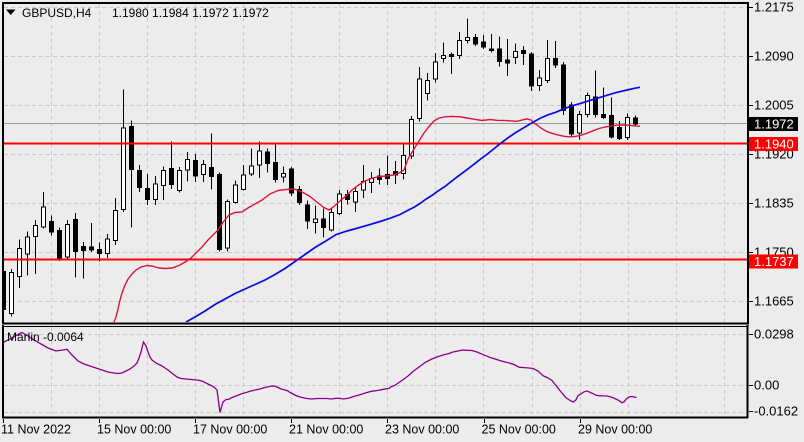  What do you see at coordinates (776, 411) in the screenshot?
I see `svg-text: -0.0162` at bounding box center [776, 411].